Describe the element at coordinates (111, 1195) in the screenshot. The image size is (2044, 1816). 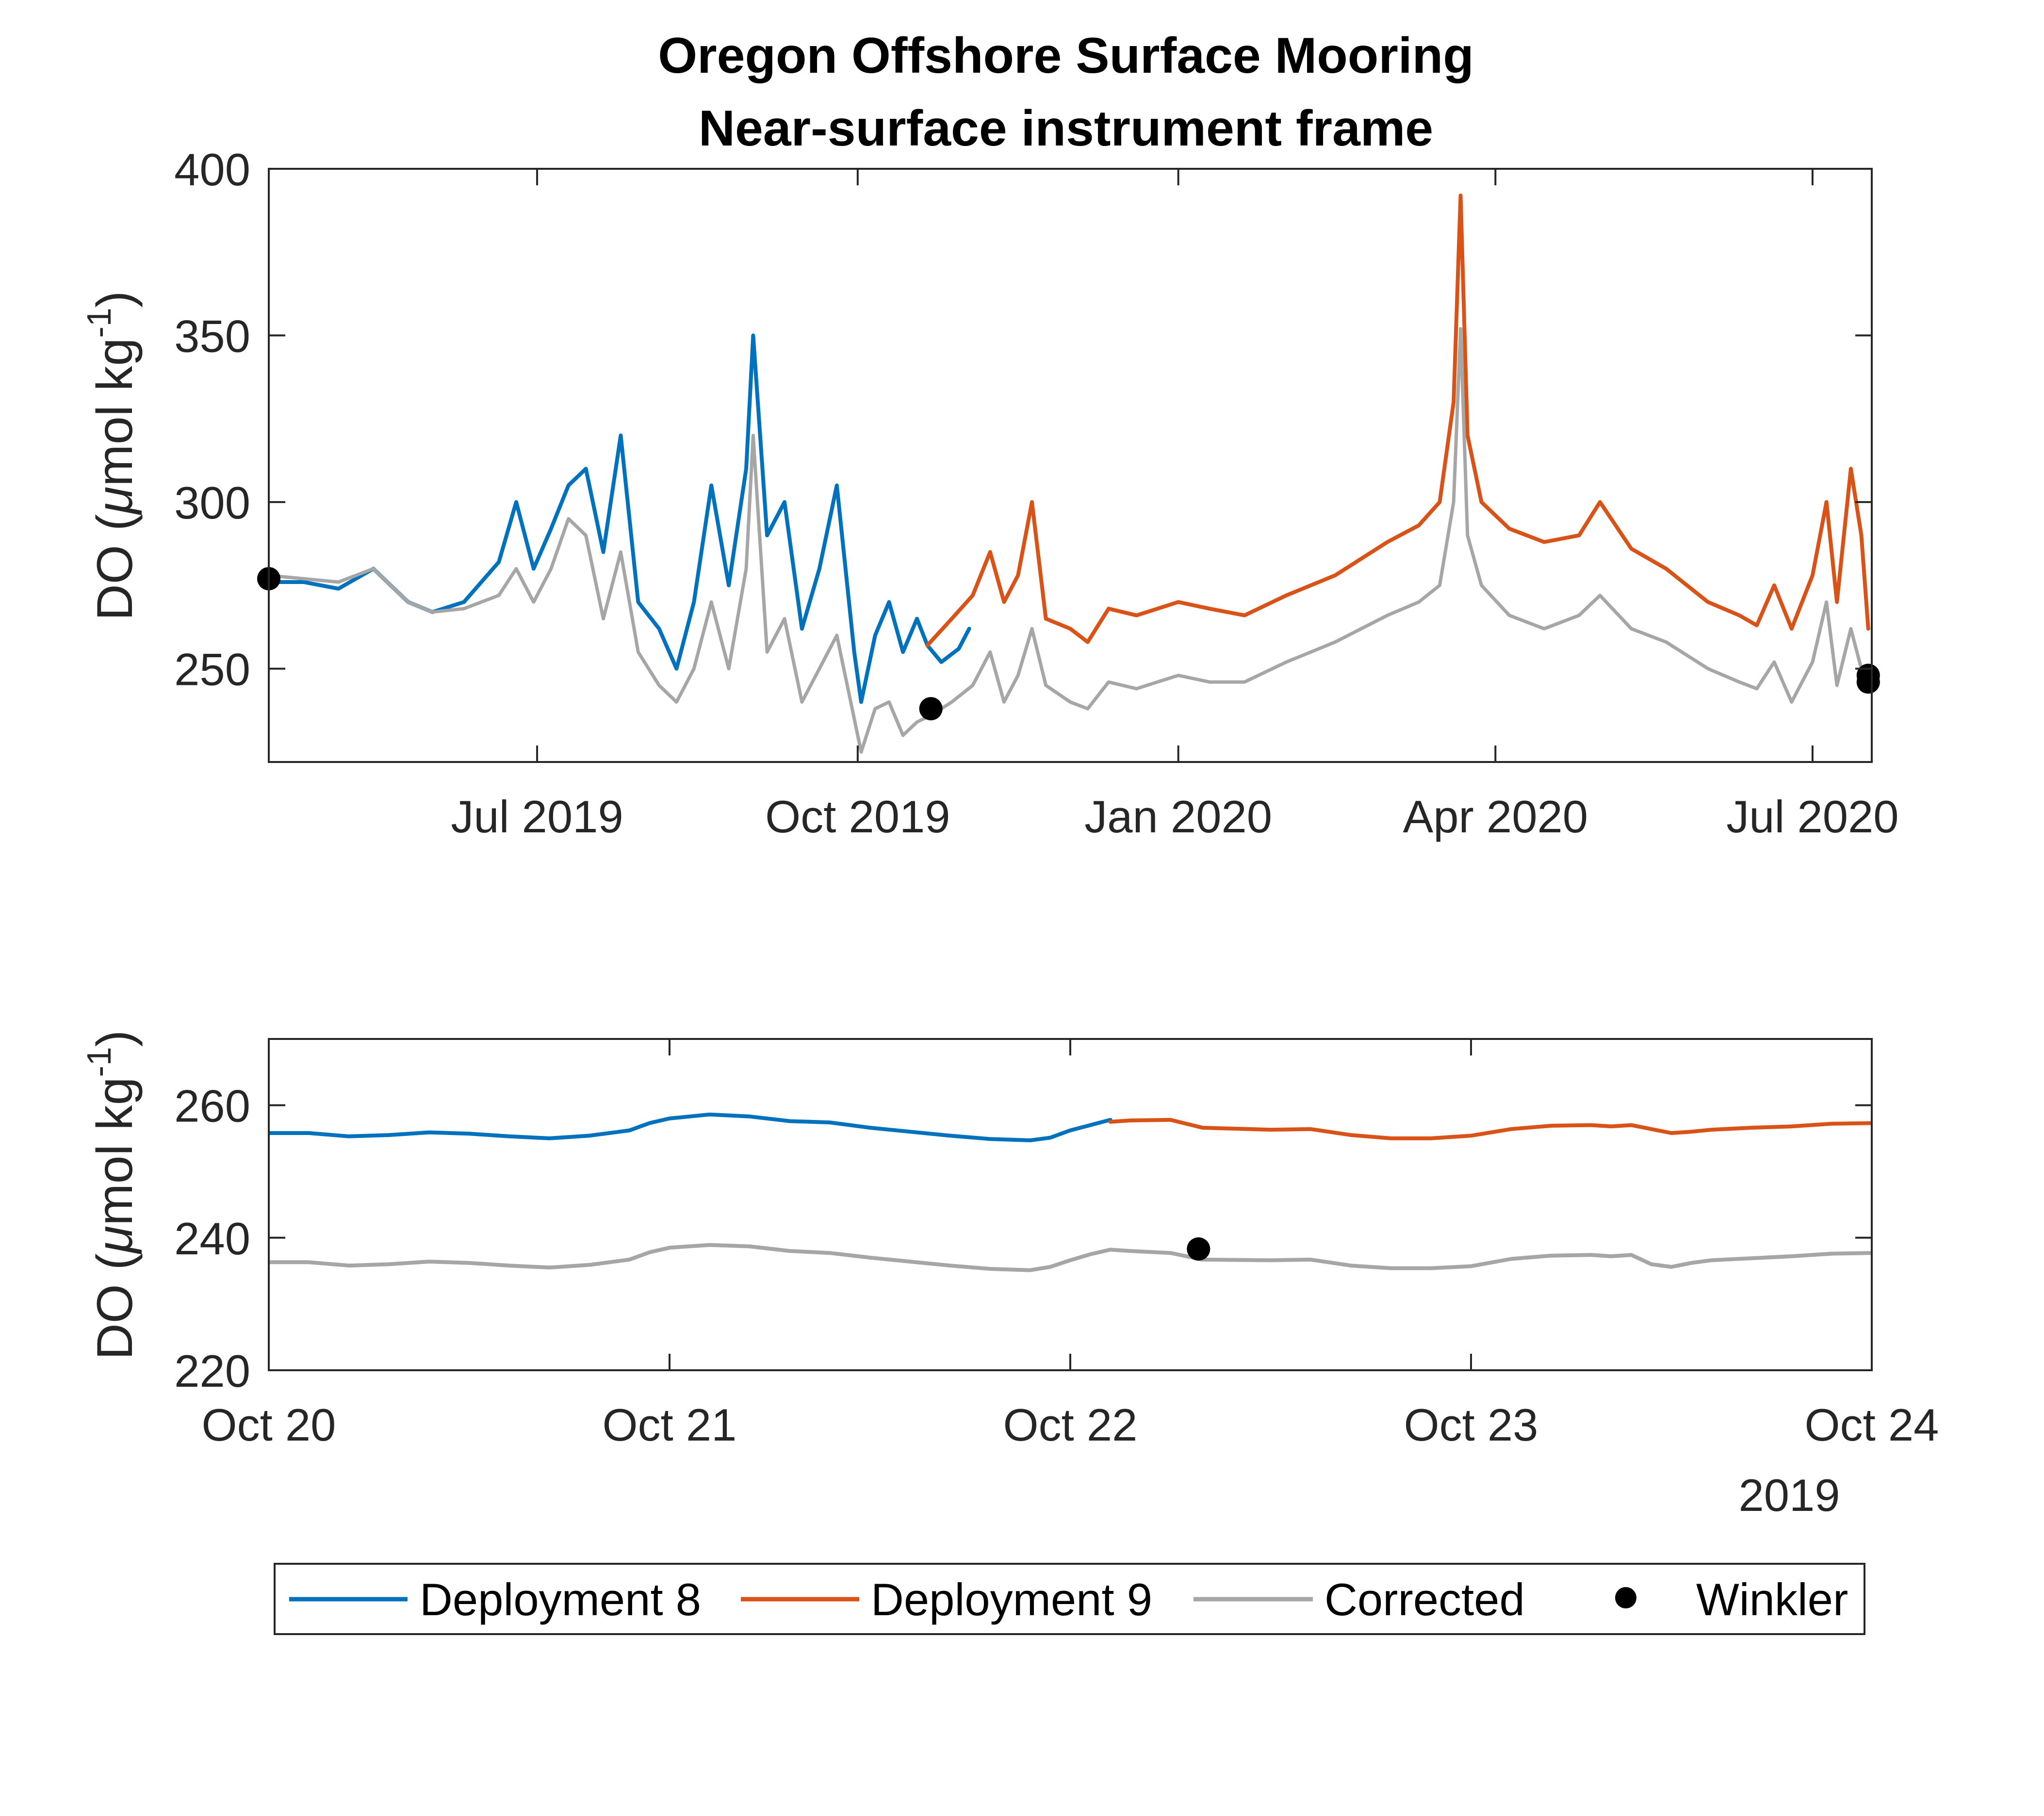
I see `bottom-y-axis-label: DO (μmol kg-1)` at that location.